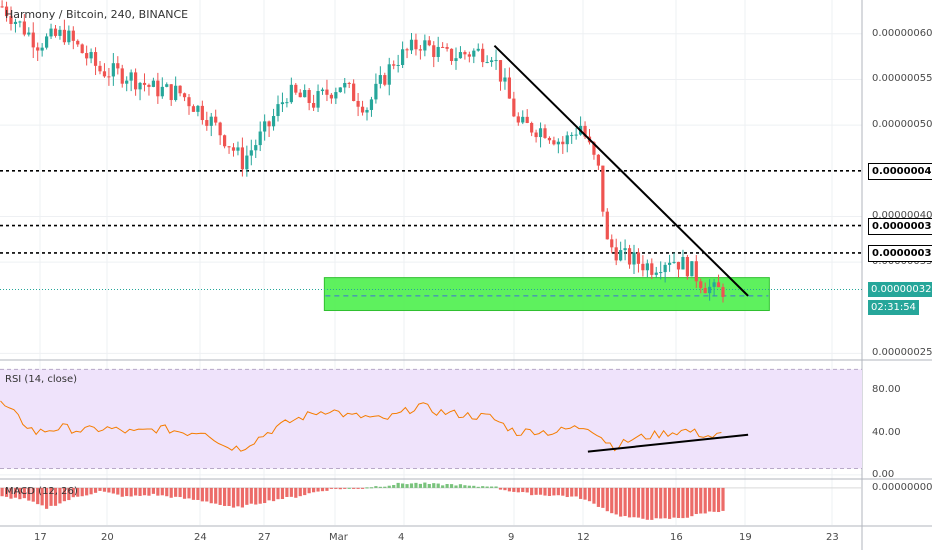 This screenshot has height=550, width=932. Describe the element at coordinates (200, 537) in the screenshot. I see `time-tick-label: 24` at that location.